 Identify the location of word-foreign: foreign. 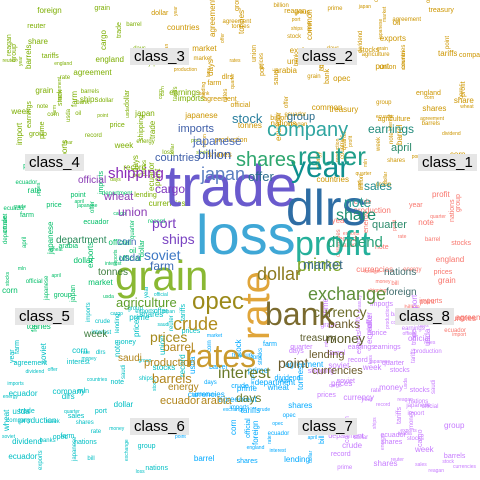
(401, 292).